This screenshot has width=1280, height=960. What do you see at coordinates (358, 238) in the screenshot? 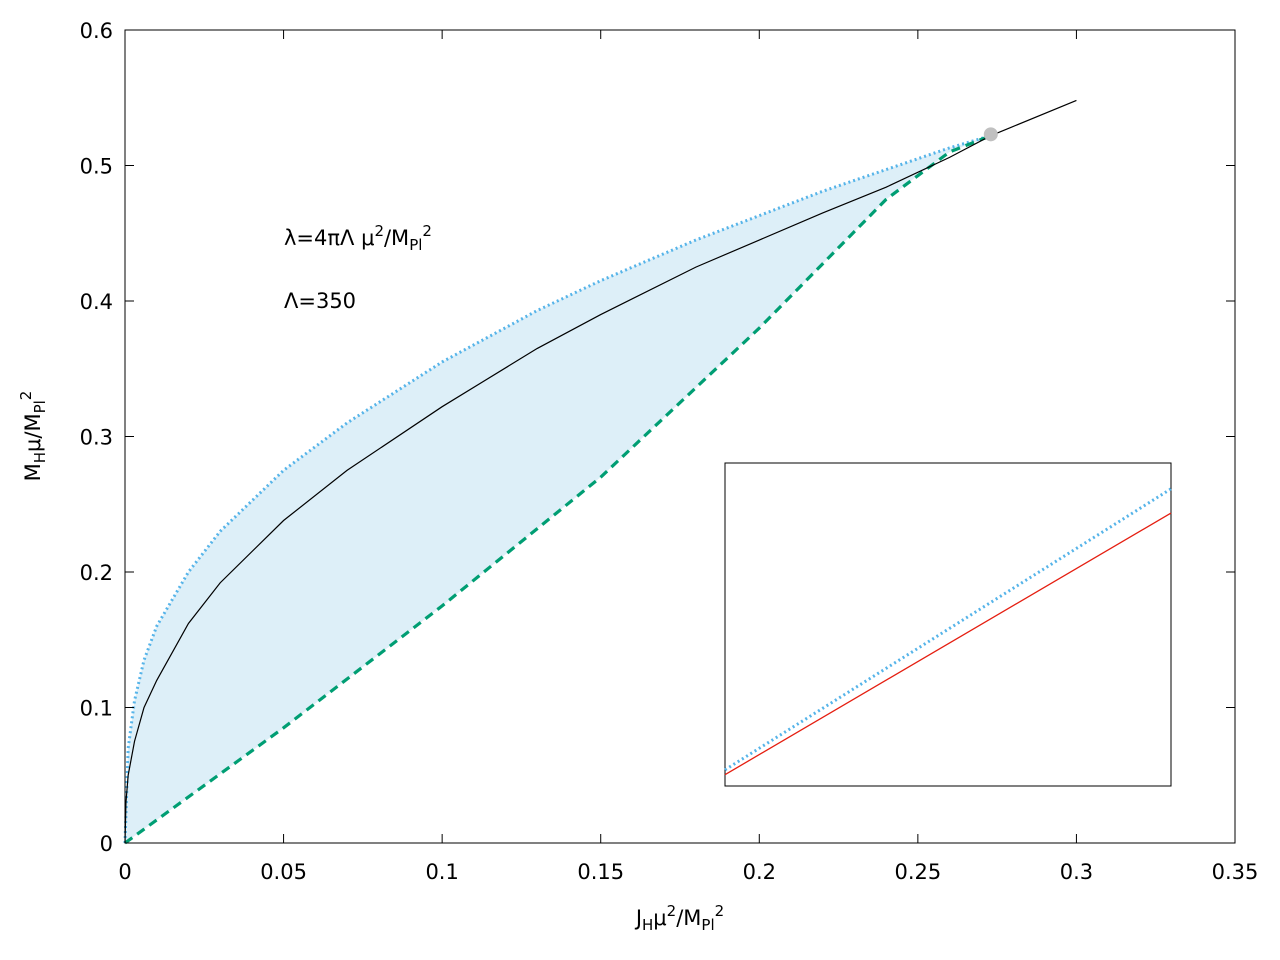
I see `annotation-lambda-definition: λ=4πΛ μ2/MPl2` at bounding box center [358, 238].